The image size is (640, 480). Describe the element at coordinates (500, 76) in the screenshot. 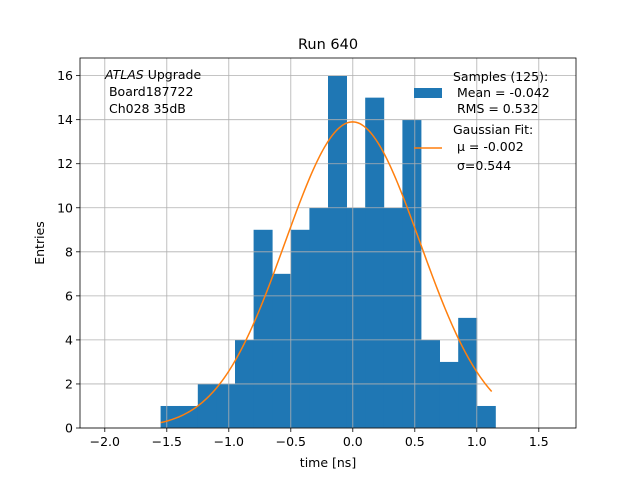

I see `legend-samples-label: Samples (125):` at that location.